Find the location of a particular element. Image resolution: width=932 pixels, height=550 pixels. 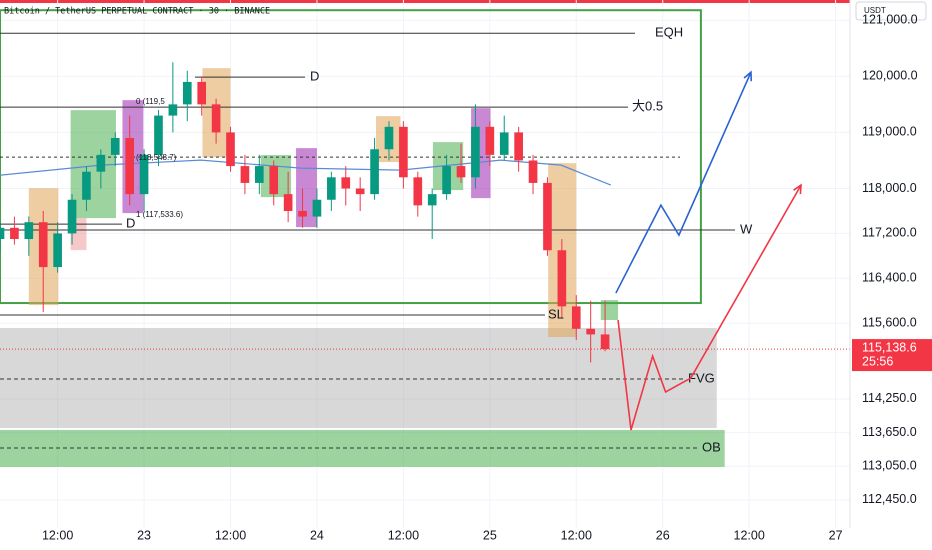

y-tick-label: 121,000.0 is located at coordinates (890, 19).